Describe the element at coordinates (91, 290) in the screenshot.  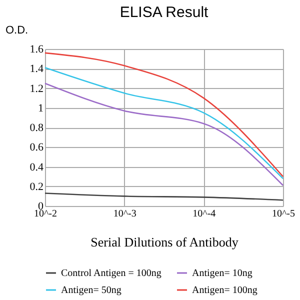
I see `legend-label: Antigen= 50ng` at that location.